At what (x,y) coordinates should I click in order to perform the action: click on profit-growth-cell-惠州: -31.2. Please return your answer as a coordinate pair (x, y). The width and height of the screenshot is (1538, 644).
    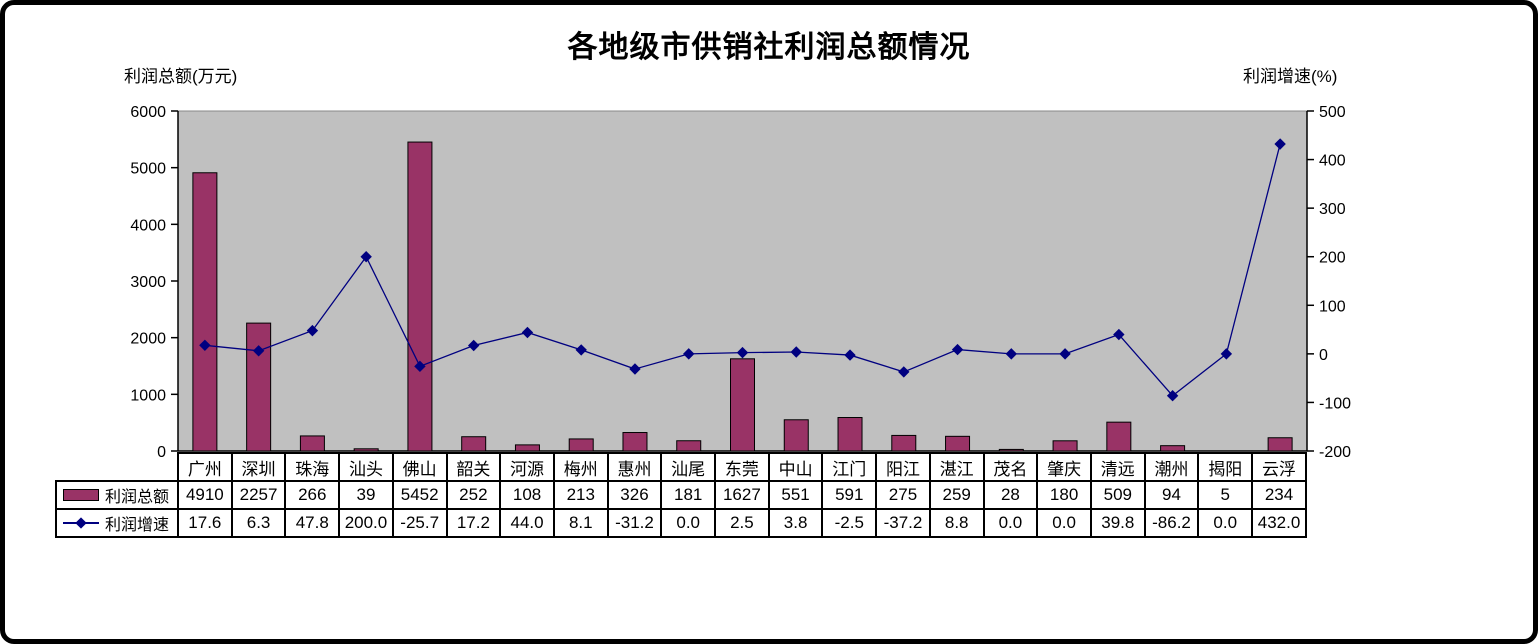
    Looking at the image, I should click on (634, 523).